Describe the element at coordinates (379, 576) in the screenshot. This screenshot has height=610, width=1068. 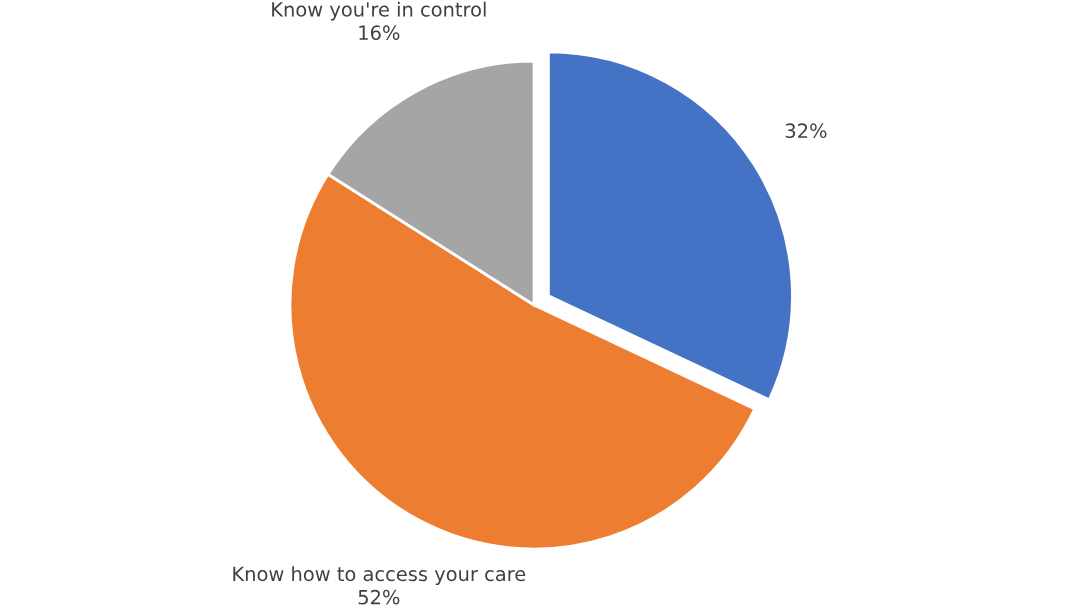
I see `slice-label: Know how to access your care` at that location.